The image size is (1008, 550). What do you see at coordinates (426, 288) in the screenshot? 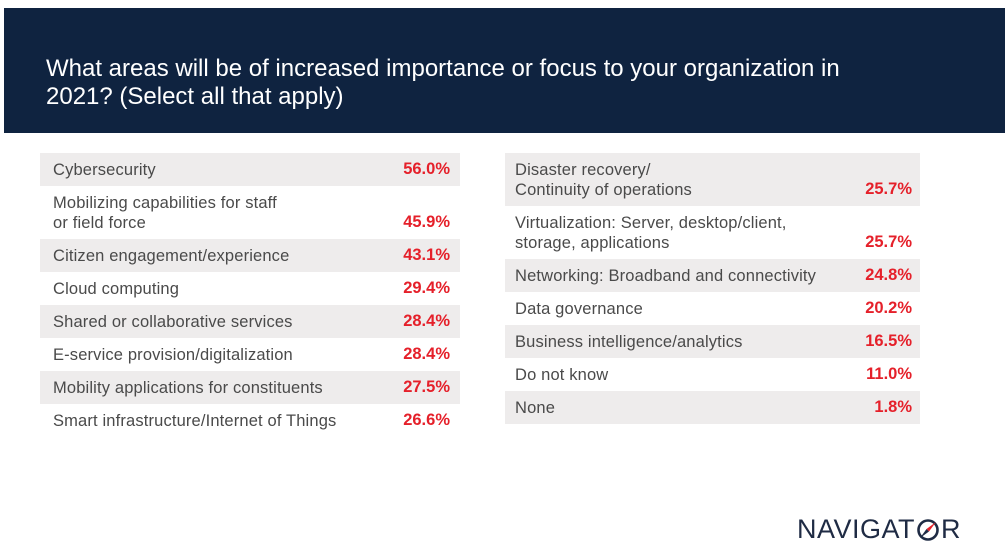
I see `row-value: 29.4%` at bounding box center [426, 288].